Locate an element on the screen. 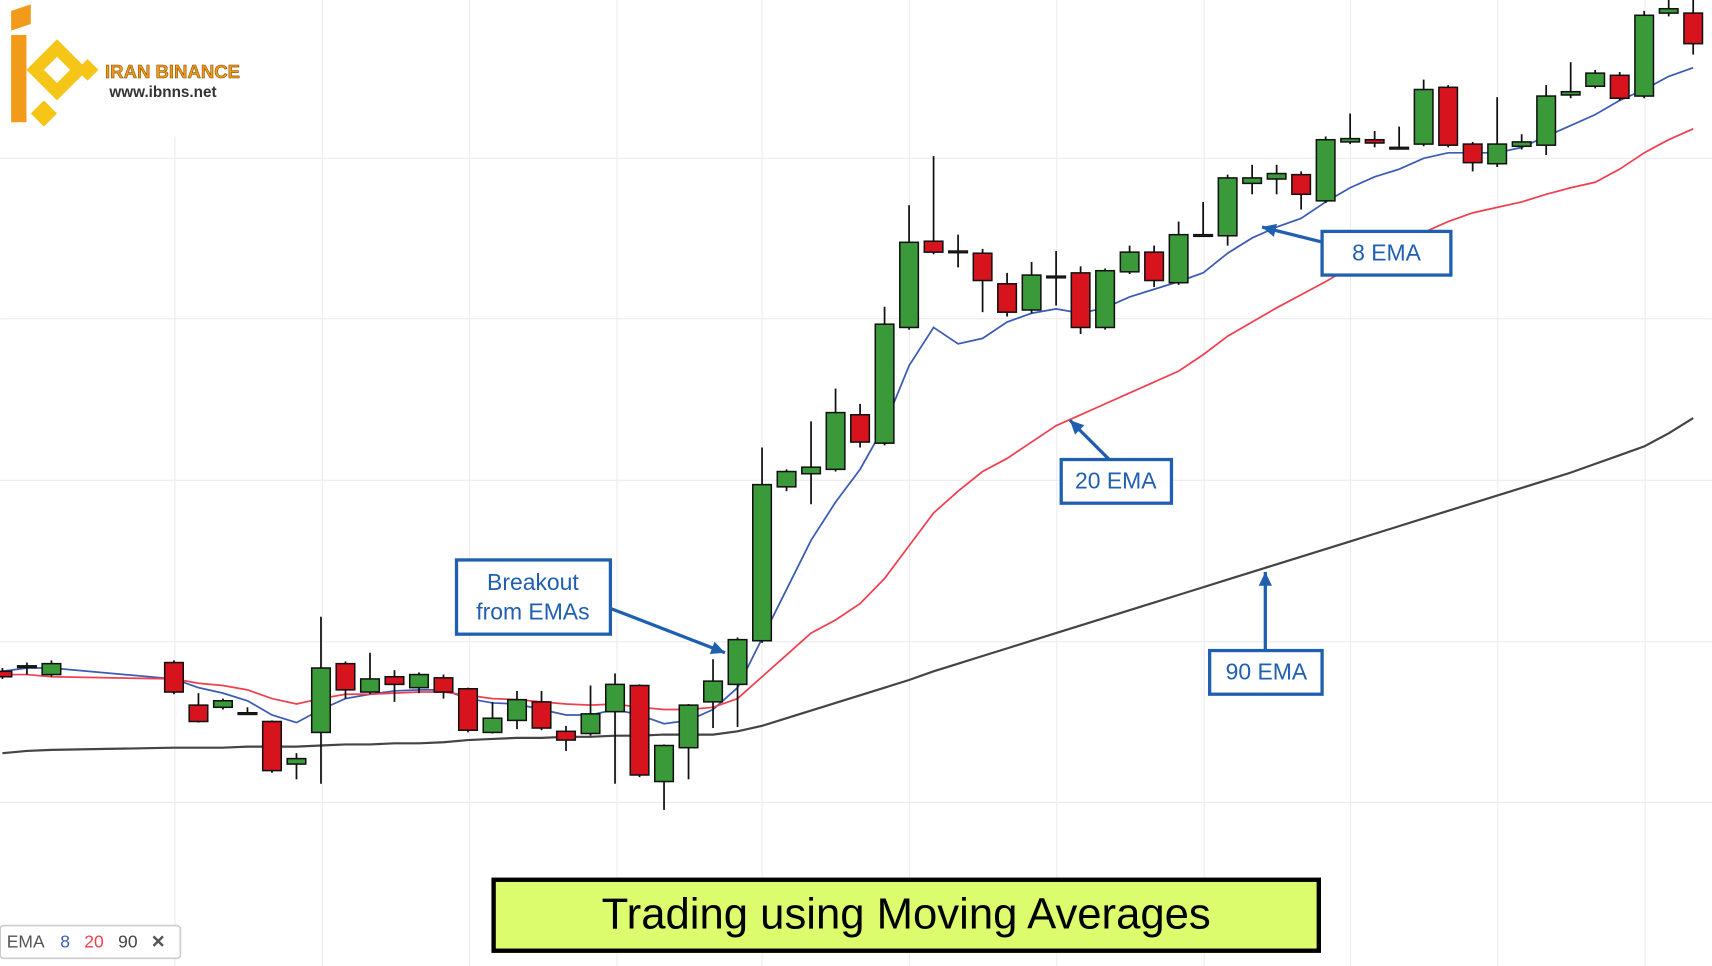 The height and width of the screenshot is (966, 1712). legend: EMA 8 20 90 ✕ is located at coordinates (91, 942).